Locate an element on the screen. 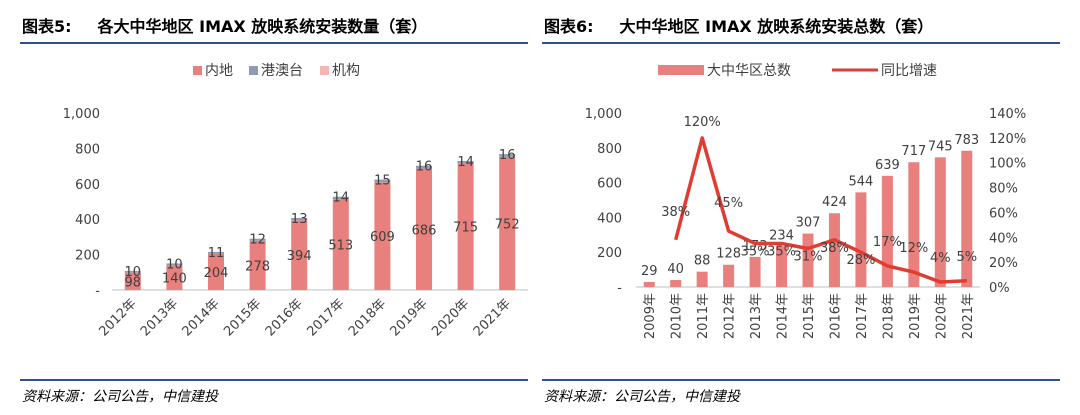 This screenshot has height=415, width=1080. data-label-total: 424 is located at coordinates (834, 202).